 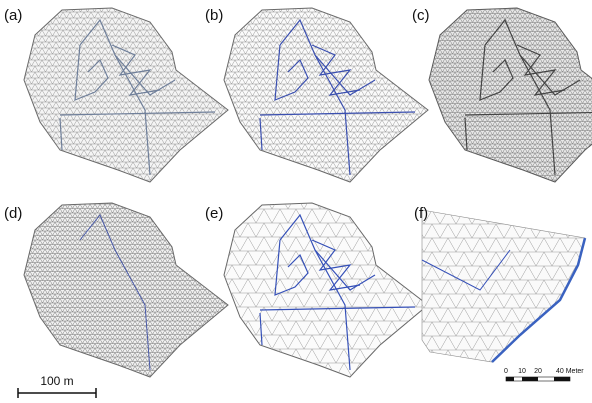 I want to click on scale-tick: 40 Meter, so click(x=570, y=371).